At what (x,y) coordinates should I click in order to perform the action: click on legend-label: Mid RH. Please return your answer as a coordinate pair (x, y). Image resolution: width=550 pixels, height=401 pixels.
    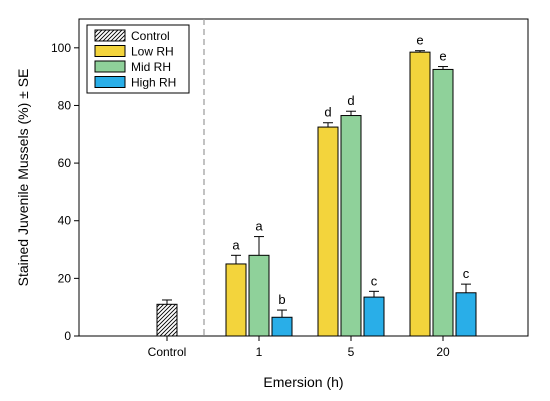
    Looking at the image, I should click on (151, 67).